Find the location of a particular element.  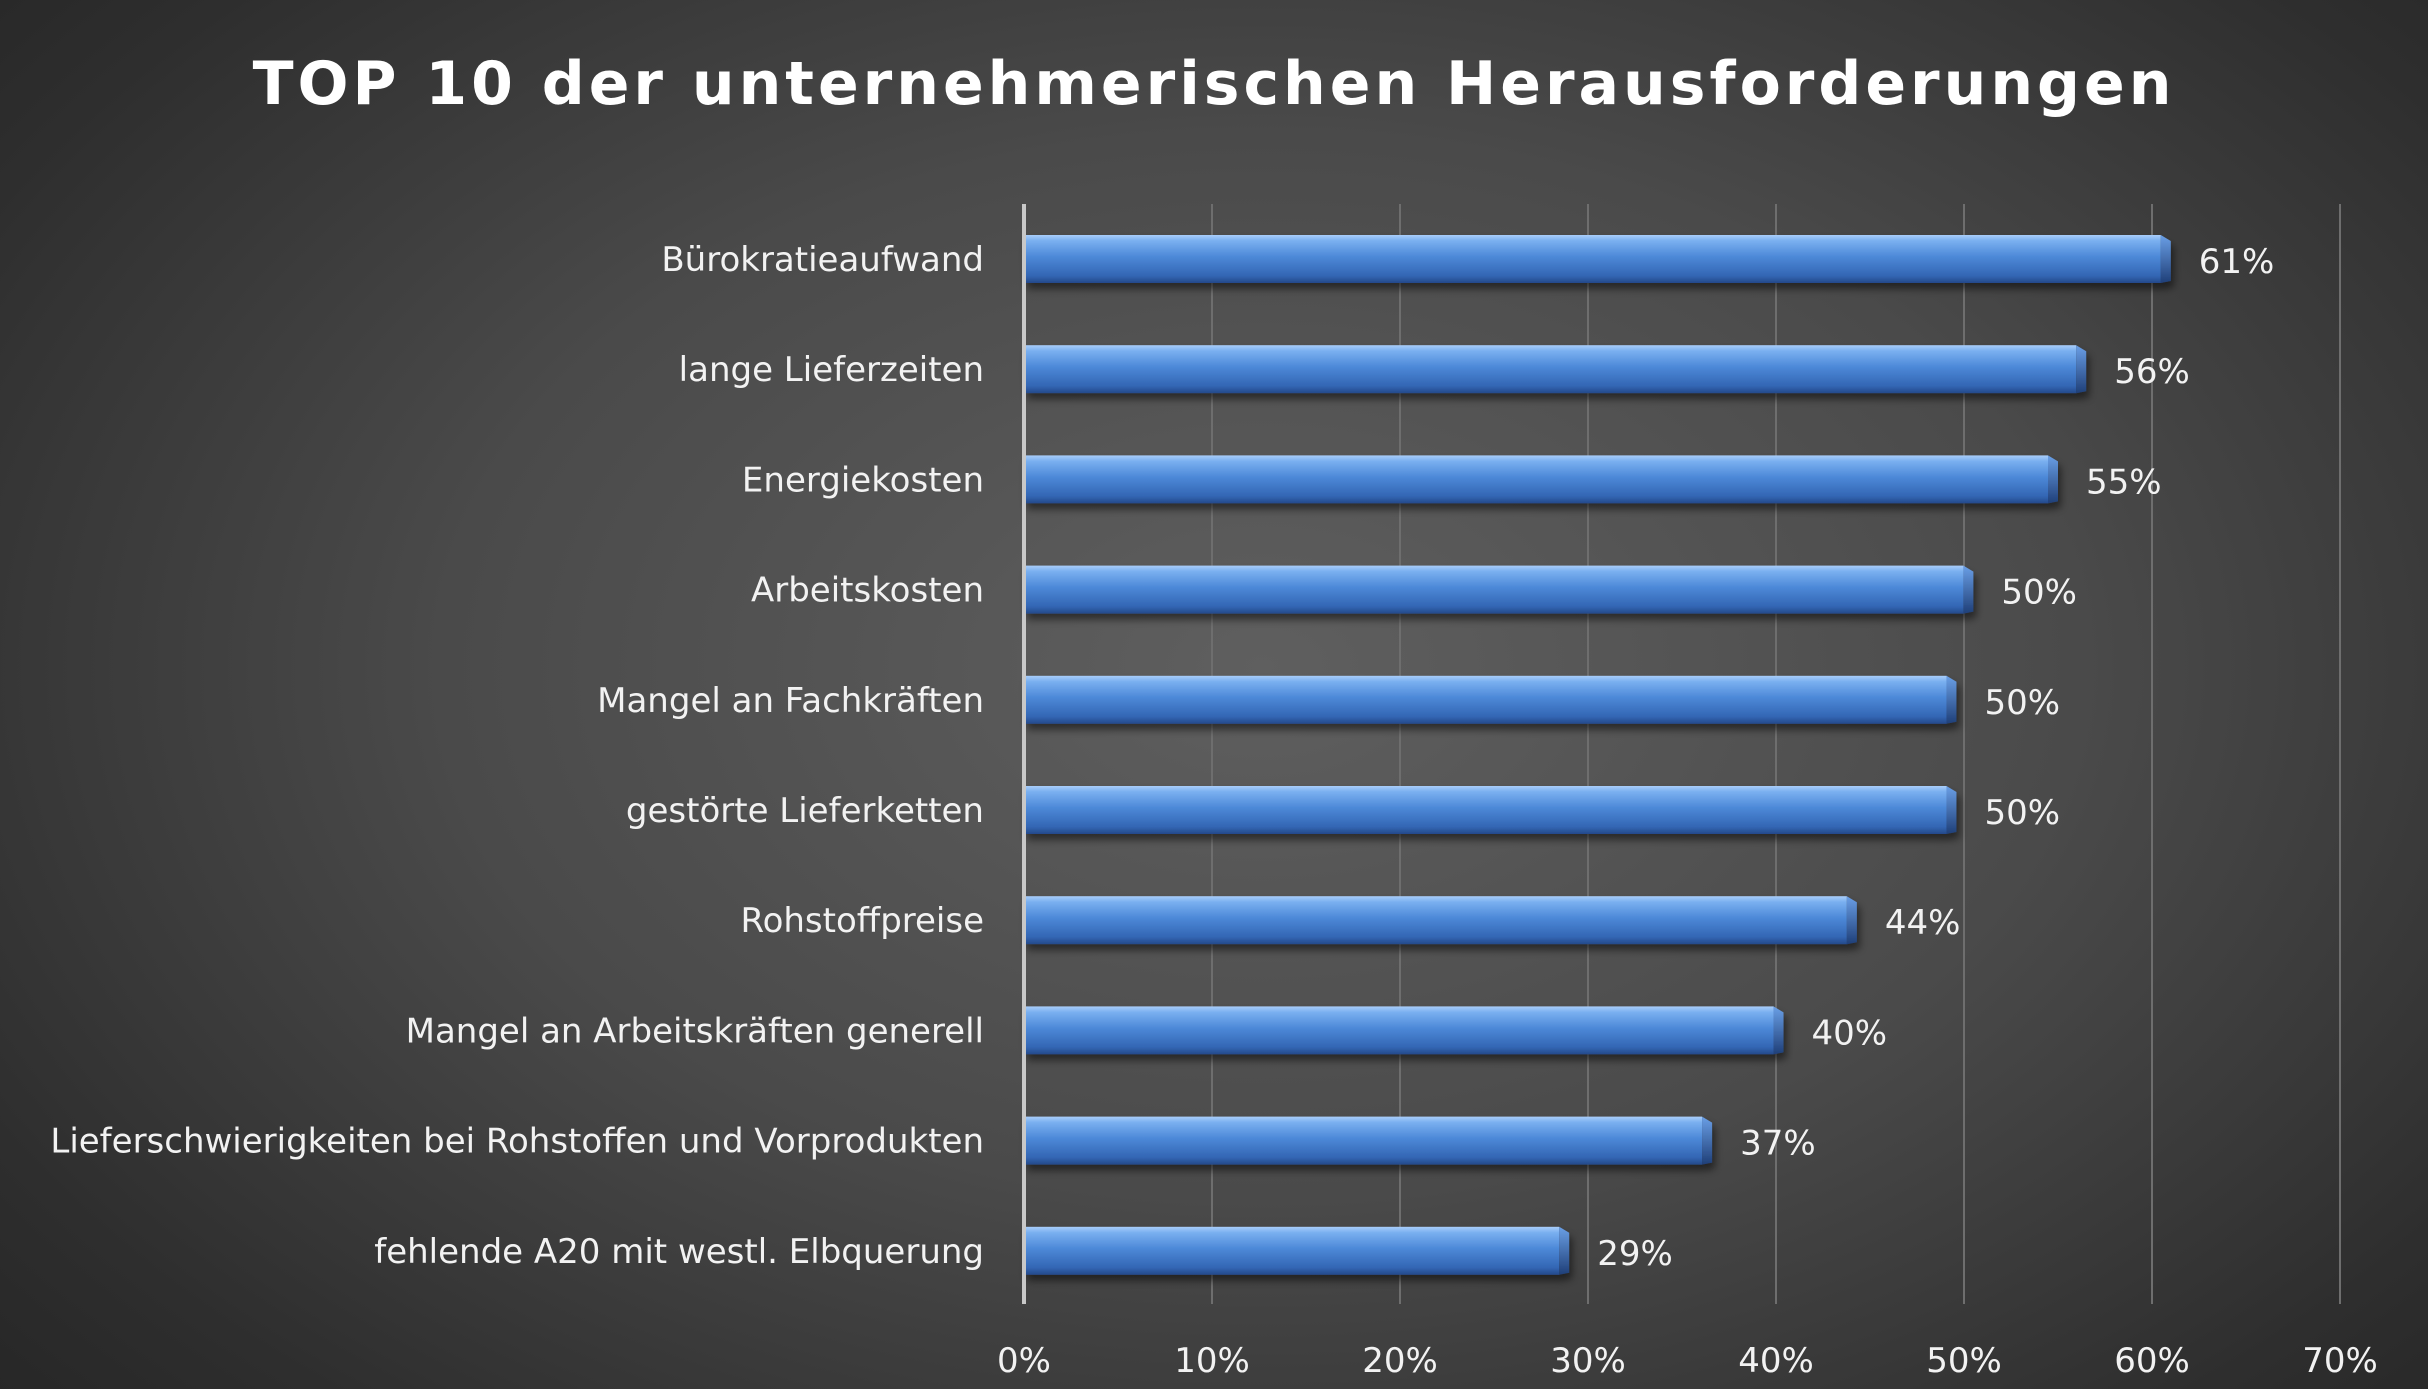

x-tick-label: 30% is located at coordinates (1588, 1361).